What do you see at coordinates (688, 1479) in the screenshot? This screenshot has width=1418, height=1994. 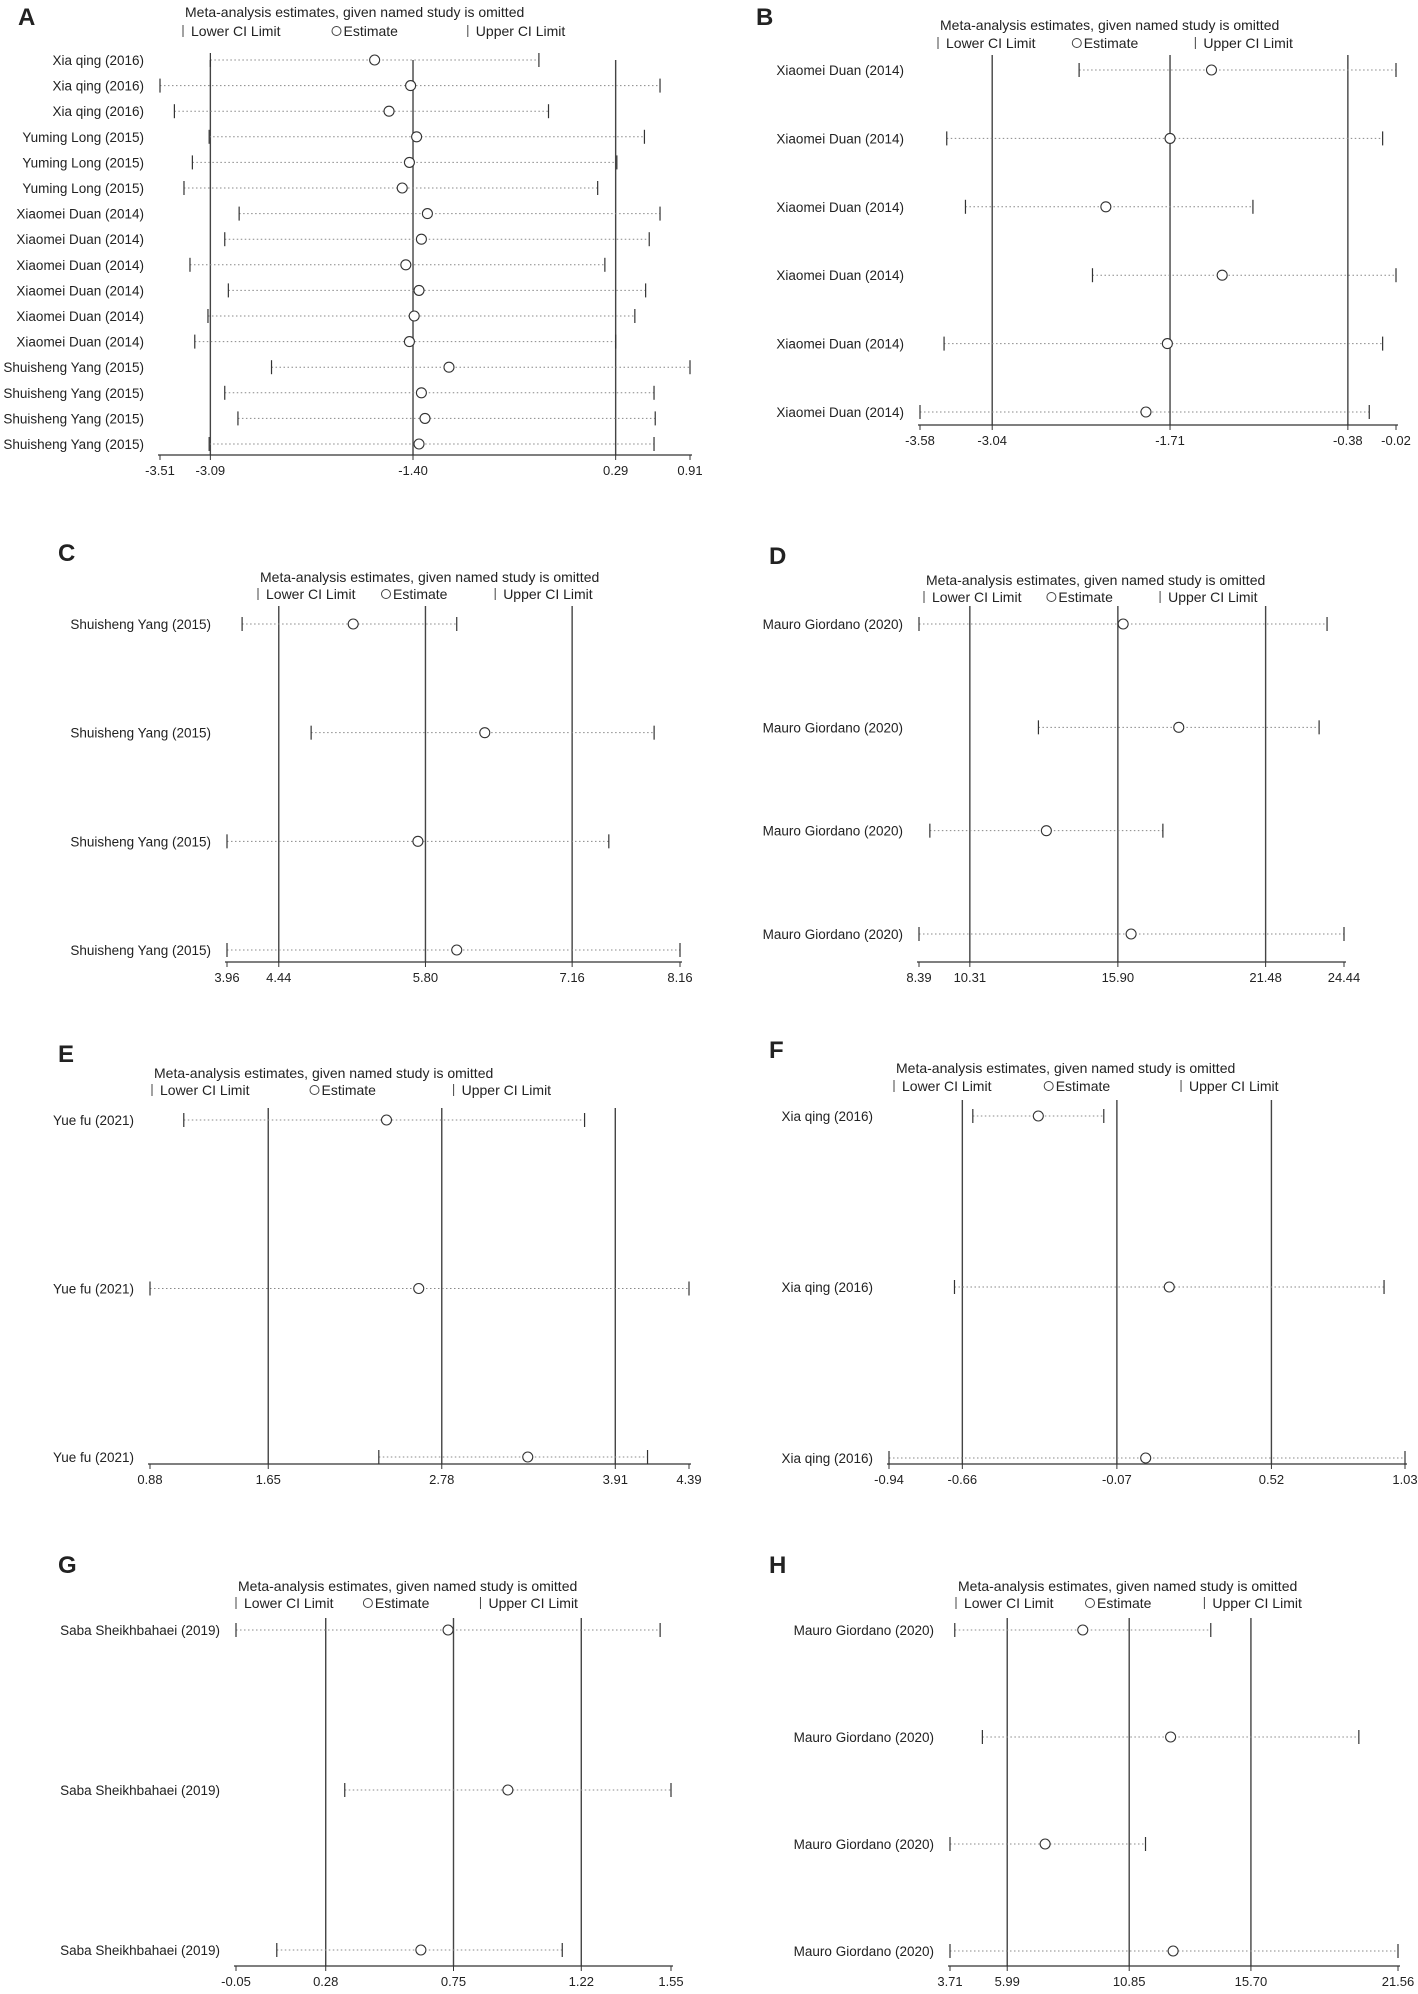 I see `x-tick-label: 4.39` at bounding box center [688, 1479].